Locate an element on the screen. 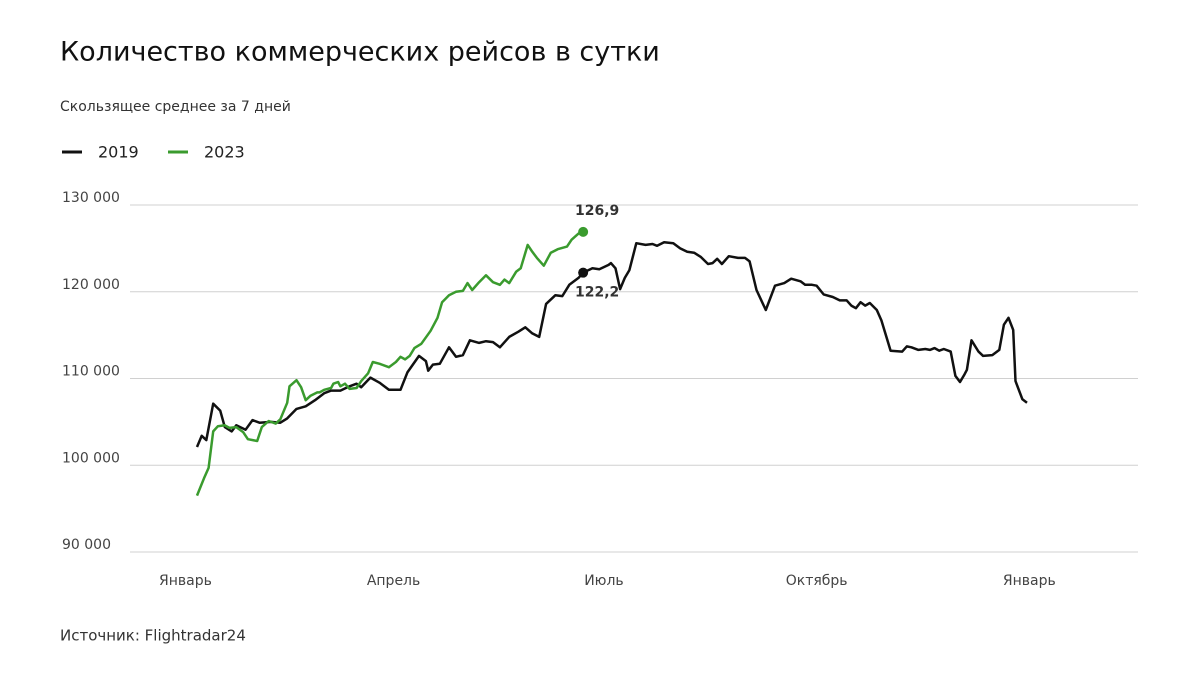  chart-title: Количество коммерческих рейсов в сутки is located at coordinates (360, 52).